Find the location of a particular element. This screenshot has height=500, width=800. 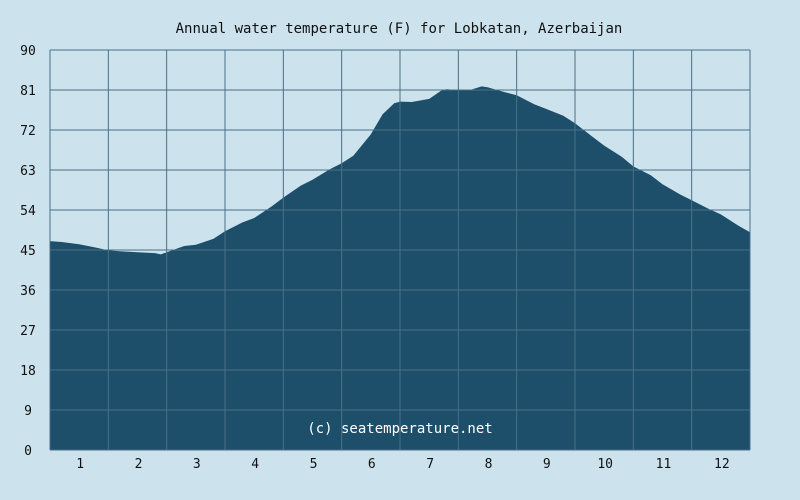

x-tick-label: 11 is located at coordinates (664, 464).